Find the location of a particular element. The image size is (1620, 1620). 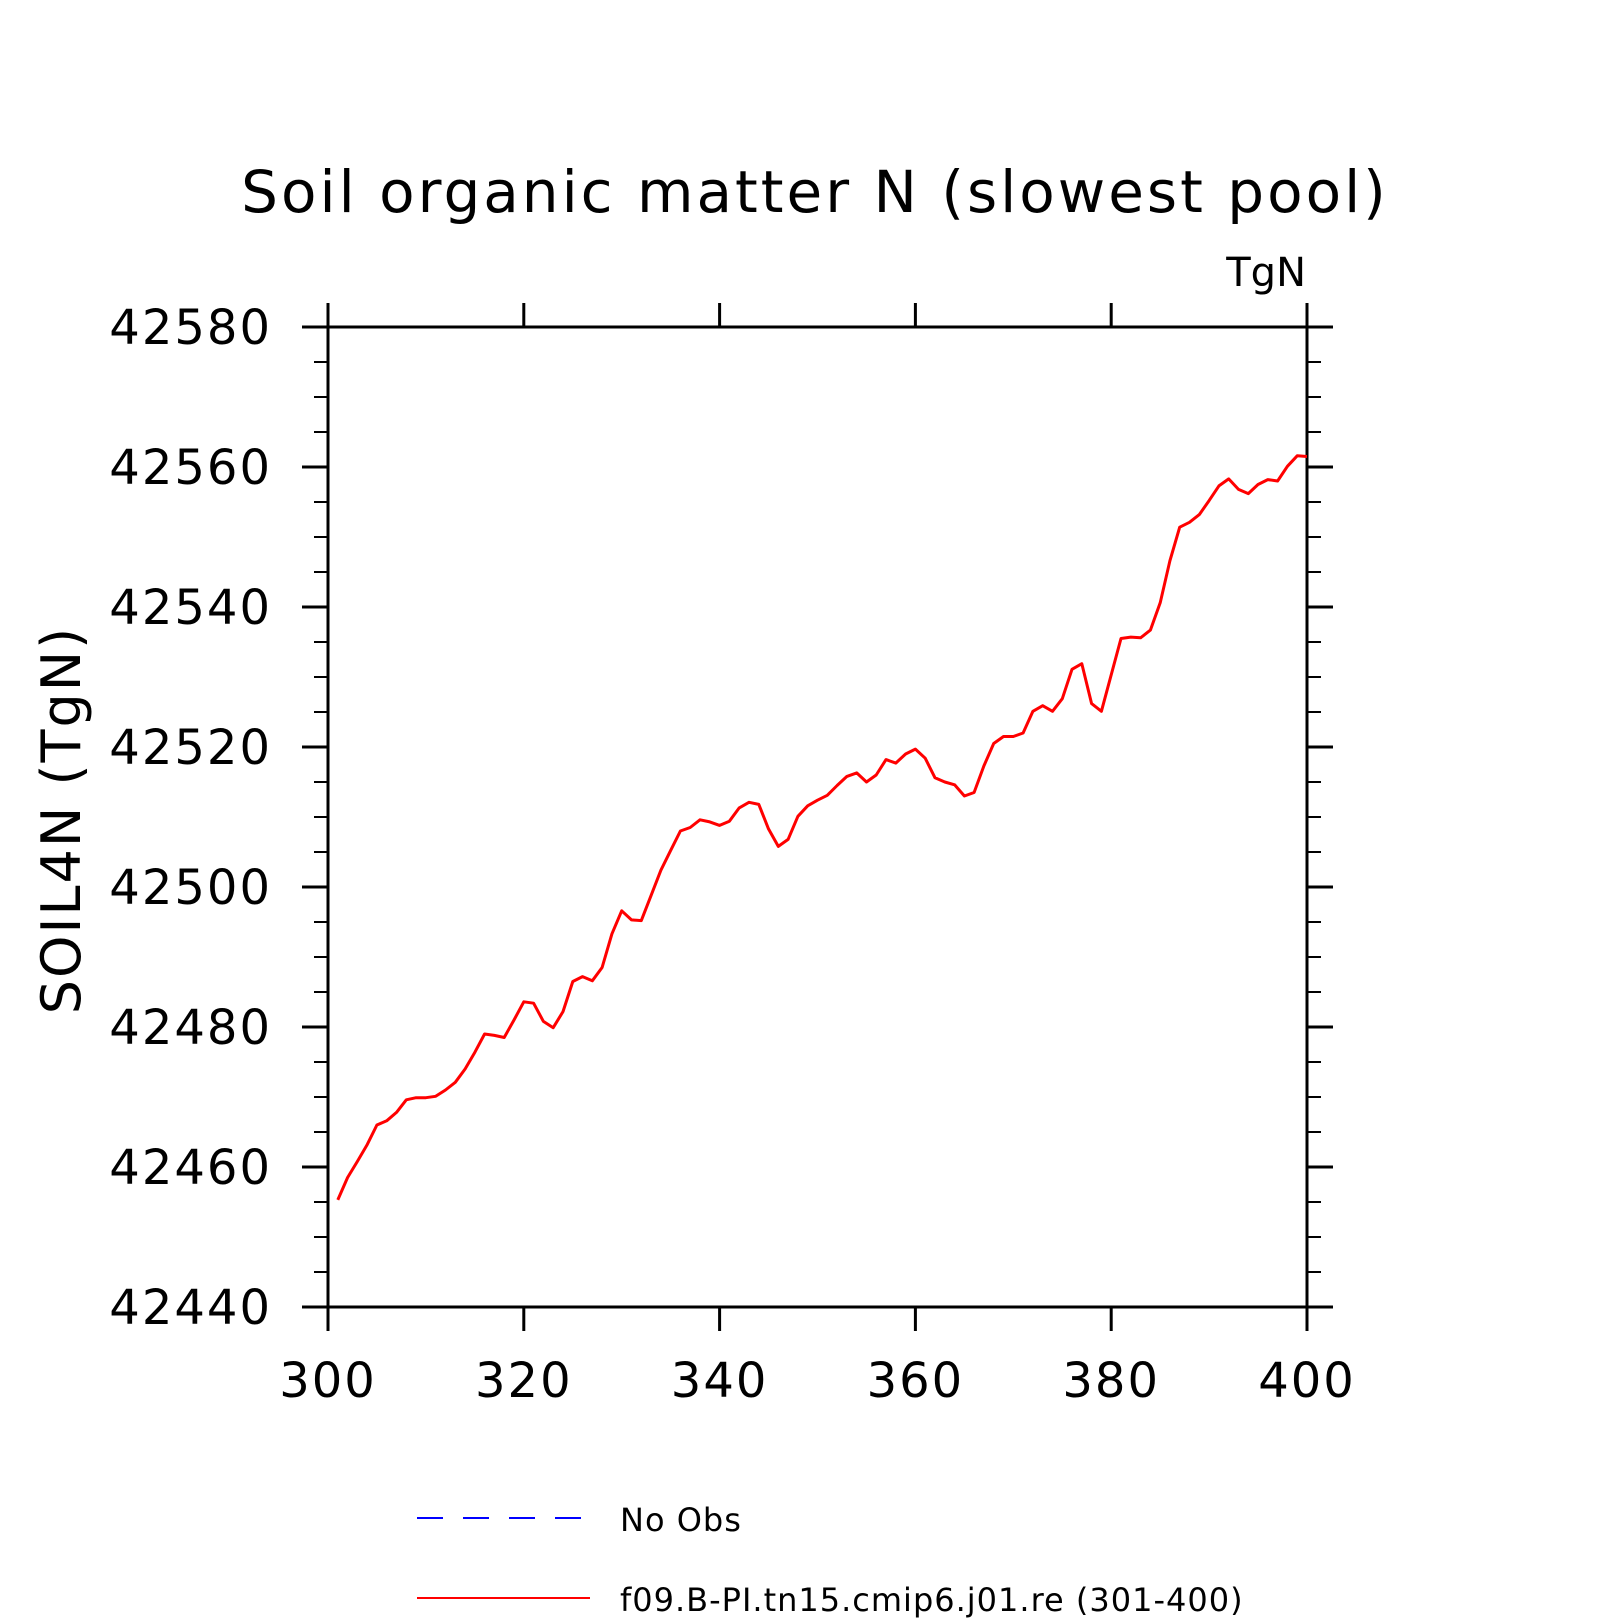

x-tick-label: 400 is located at coordinates (1307, 1381).